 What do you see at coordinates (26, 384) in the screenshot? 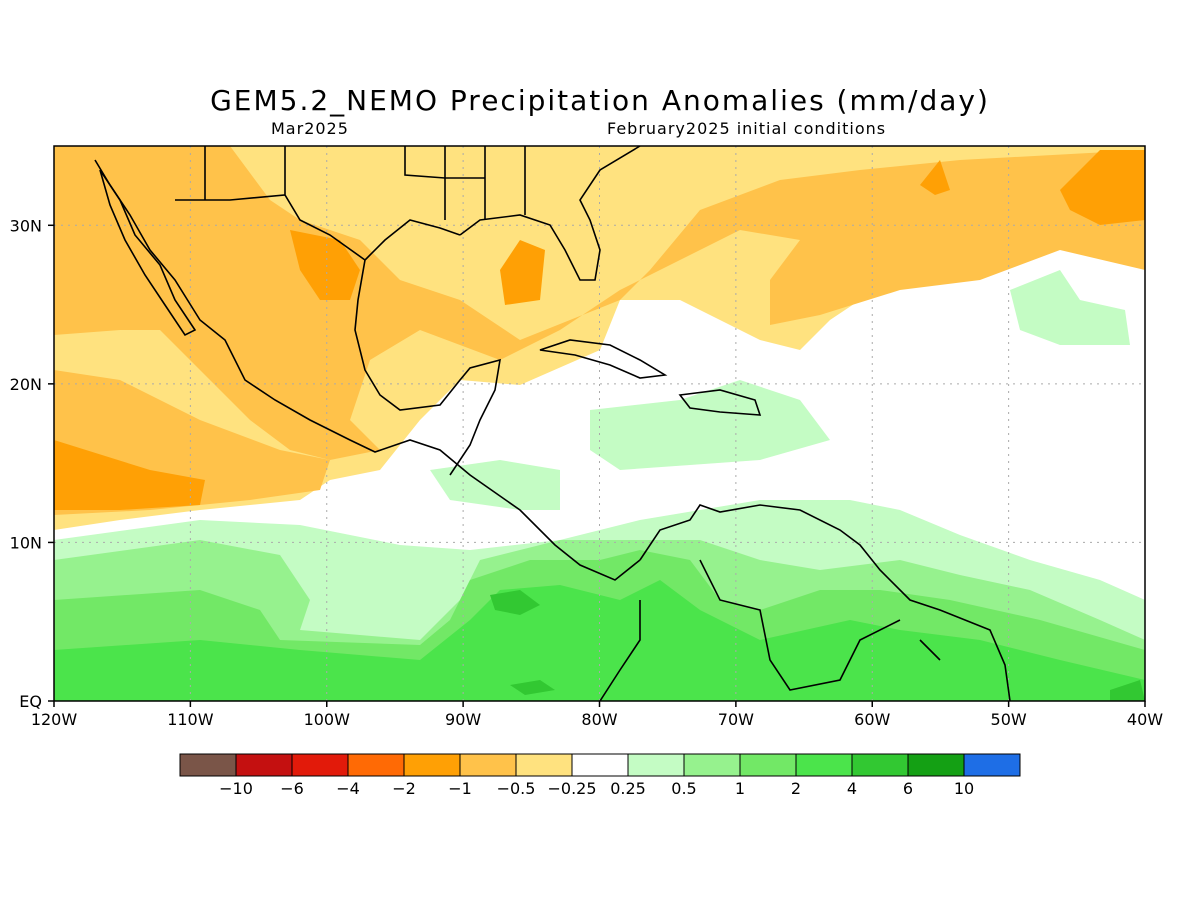
I see `y-tick-label: 20N` at bounding box center [26, 384].